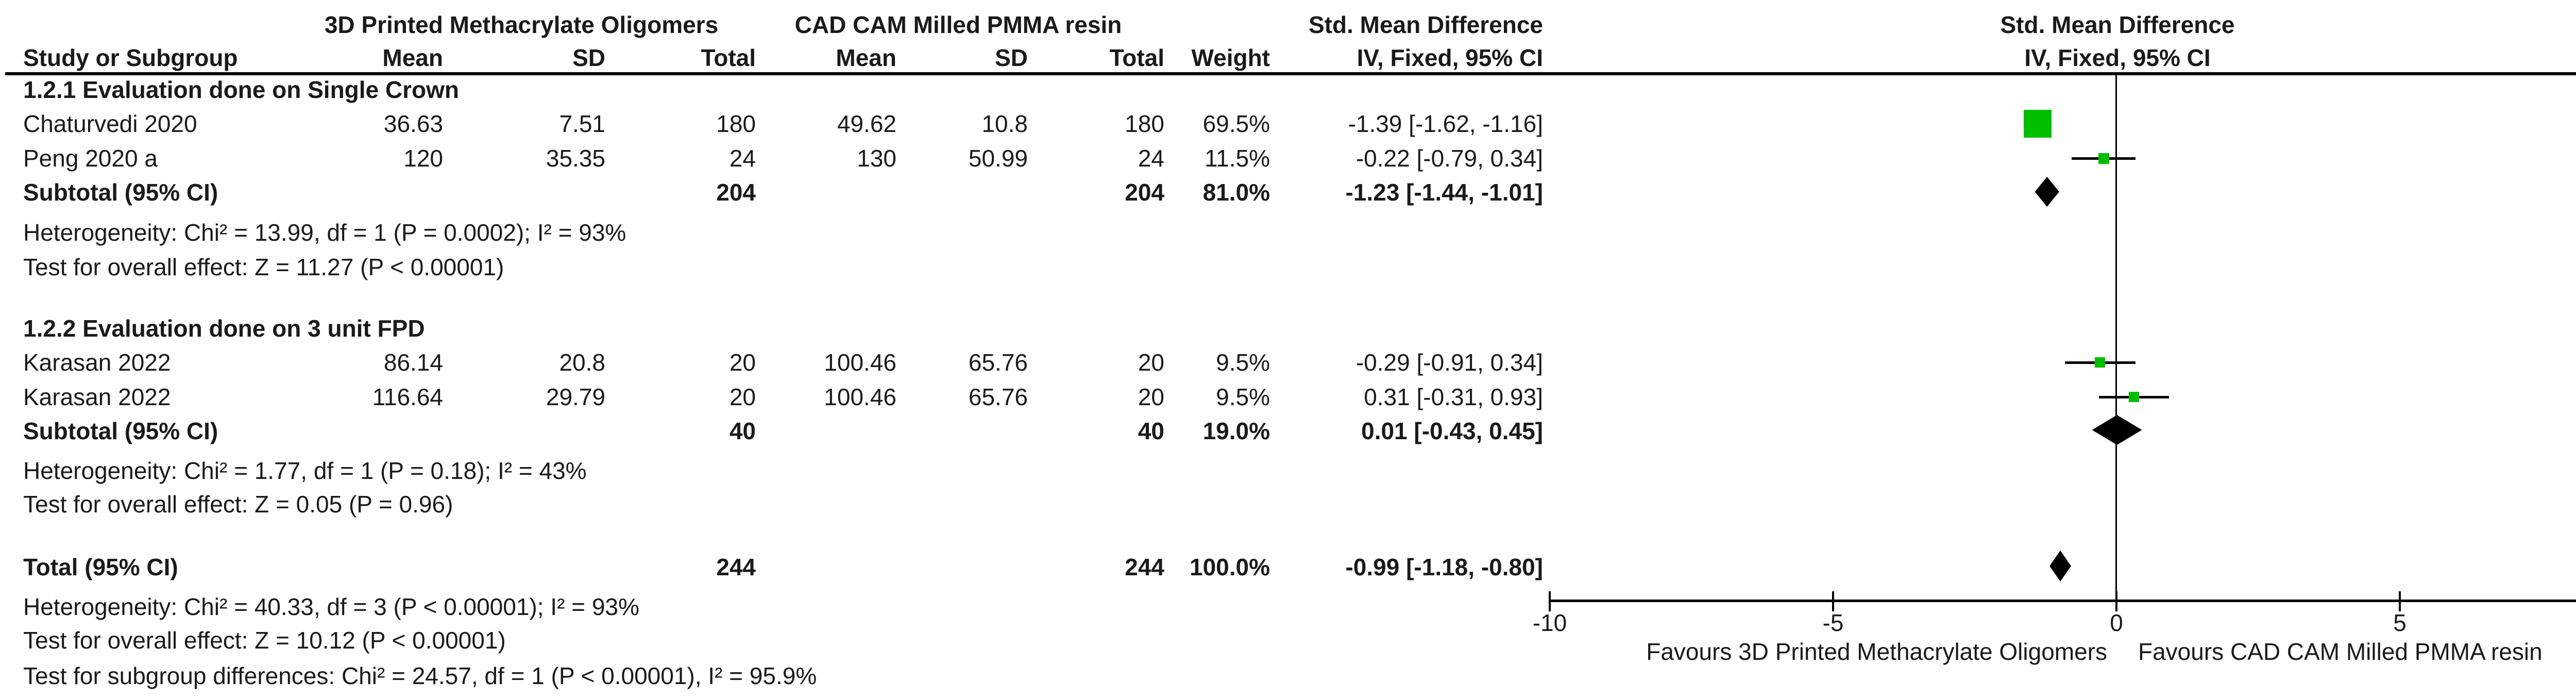 This screenshot has width=2576, height=698. What do you see at coordinates (1444, 567) in the screenshot?
I see `cell-ci: -0.99 [-1.18, -0.80]` at bounding box center [1444, 567].